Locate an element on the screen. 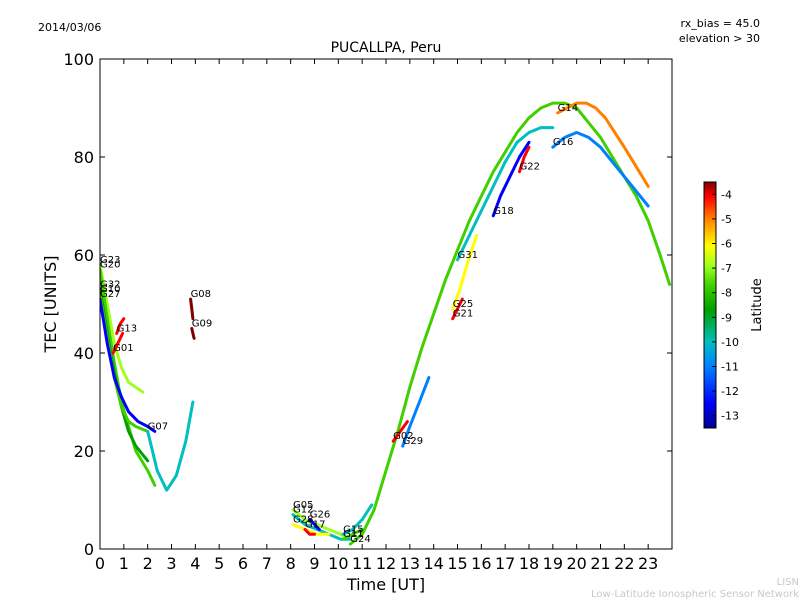 This screenshot has height=600, width=800. satellite-label-g13: G13 is located at coordinates (127, 328).